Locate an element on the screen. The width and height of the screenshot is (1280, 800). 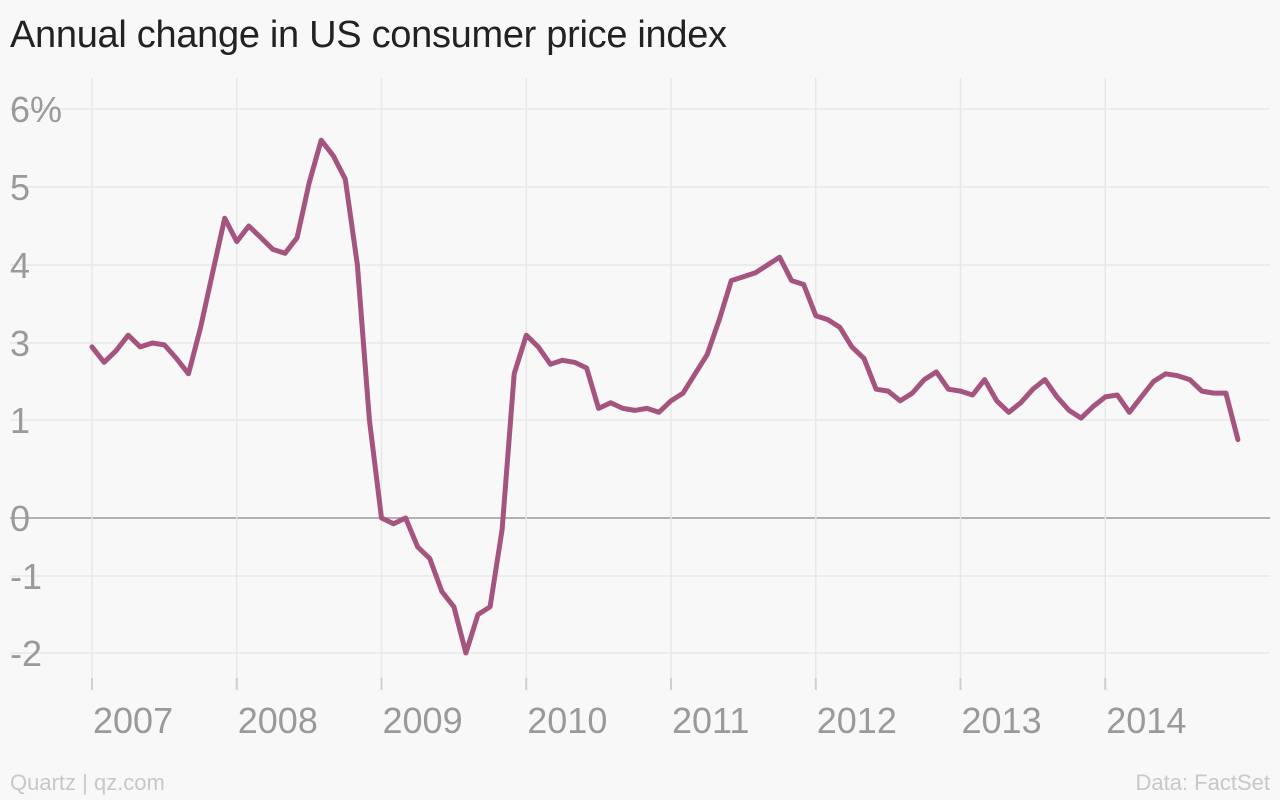
source-text: Data: FactSet is located at coordinates (1202, 782).